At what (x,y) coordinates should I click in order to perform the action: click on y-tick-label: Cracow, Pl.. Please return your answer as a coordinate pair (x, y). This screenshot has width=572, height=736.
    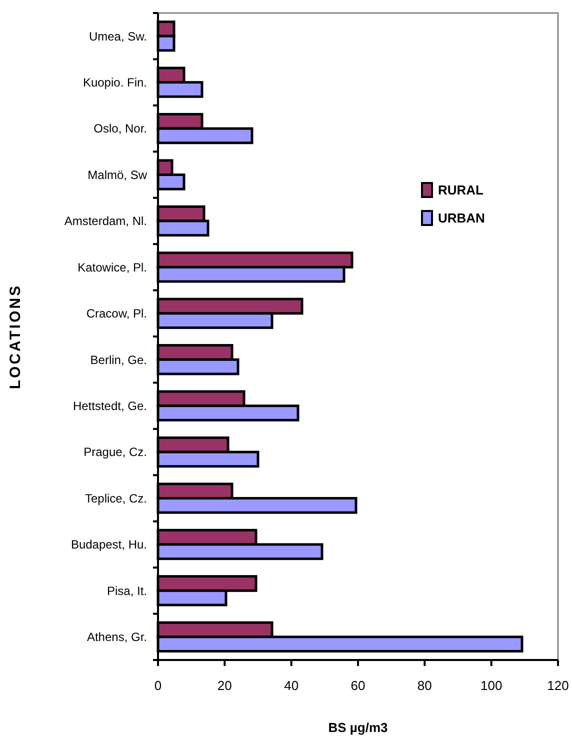
    Looking at the image, I should click on (116, 313).